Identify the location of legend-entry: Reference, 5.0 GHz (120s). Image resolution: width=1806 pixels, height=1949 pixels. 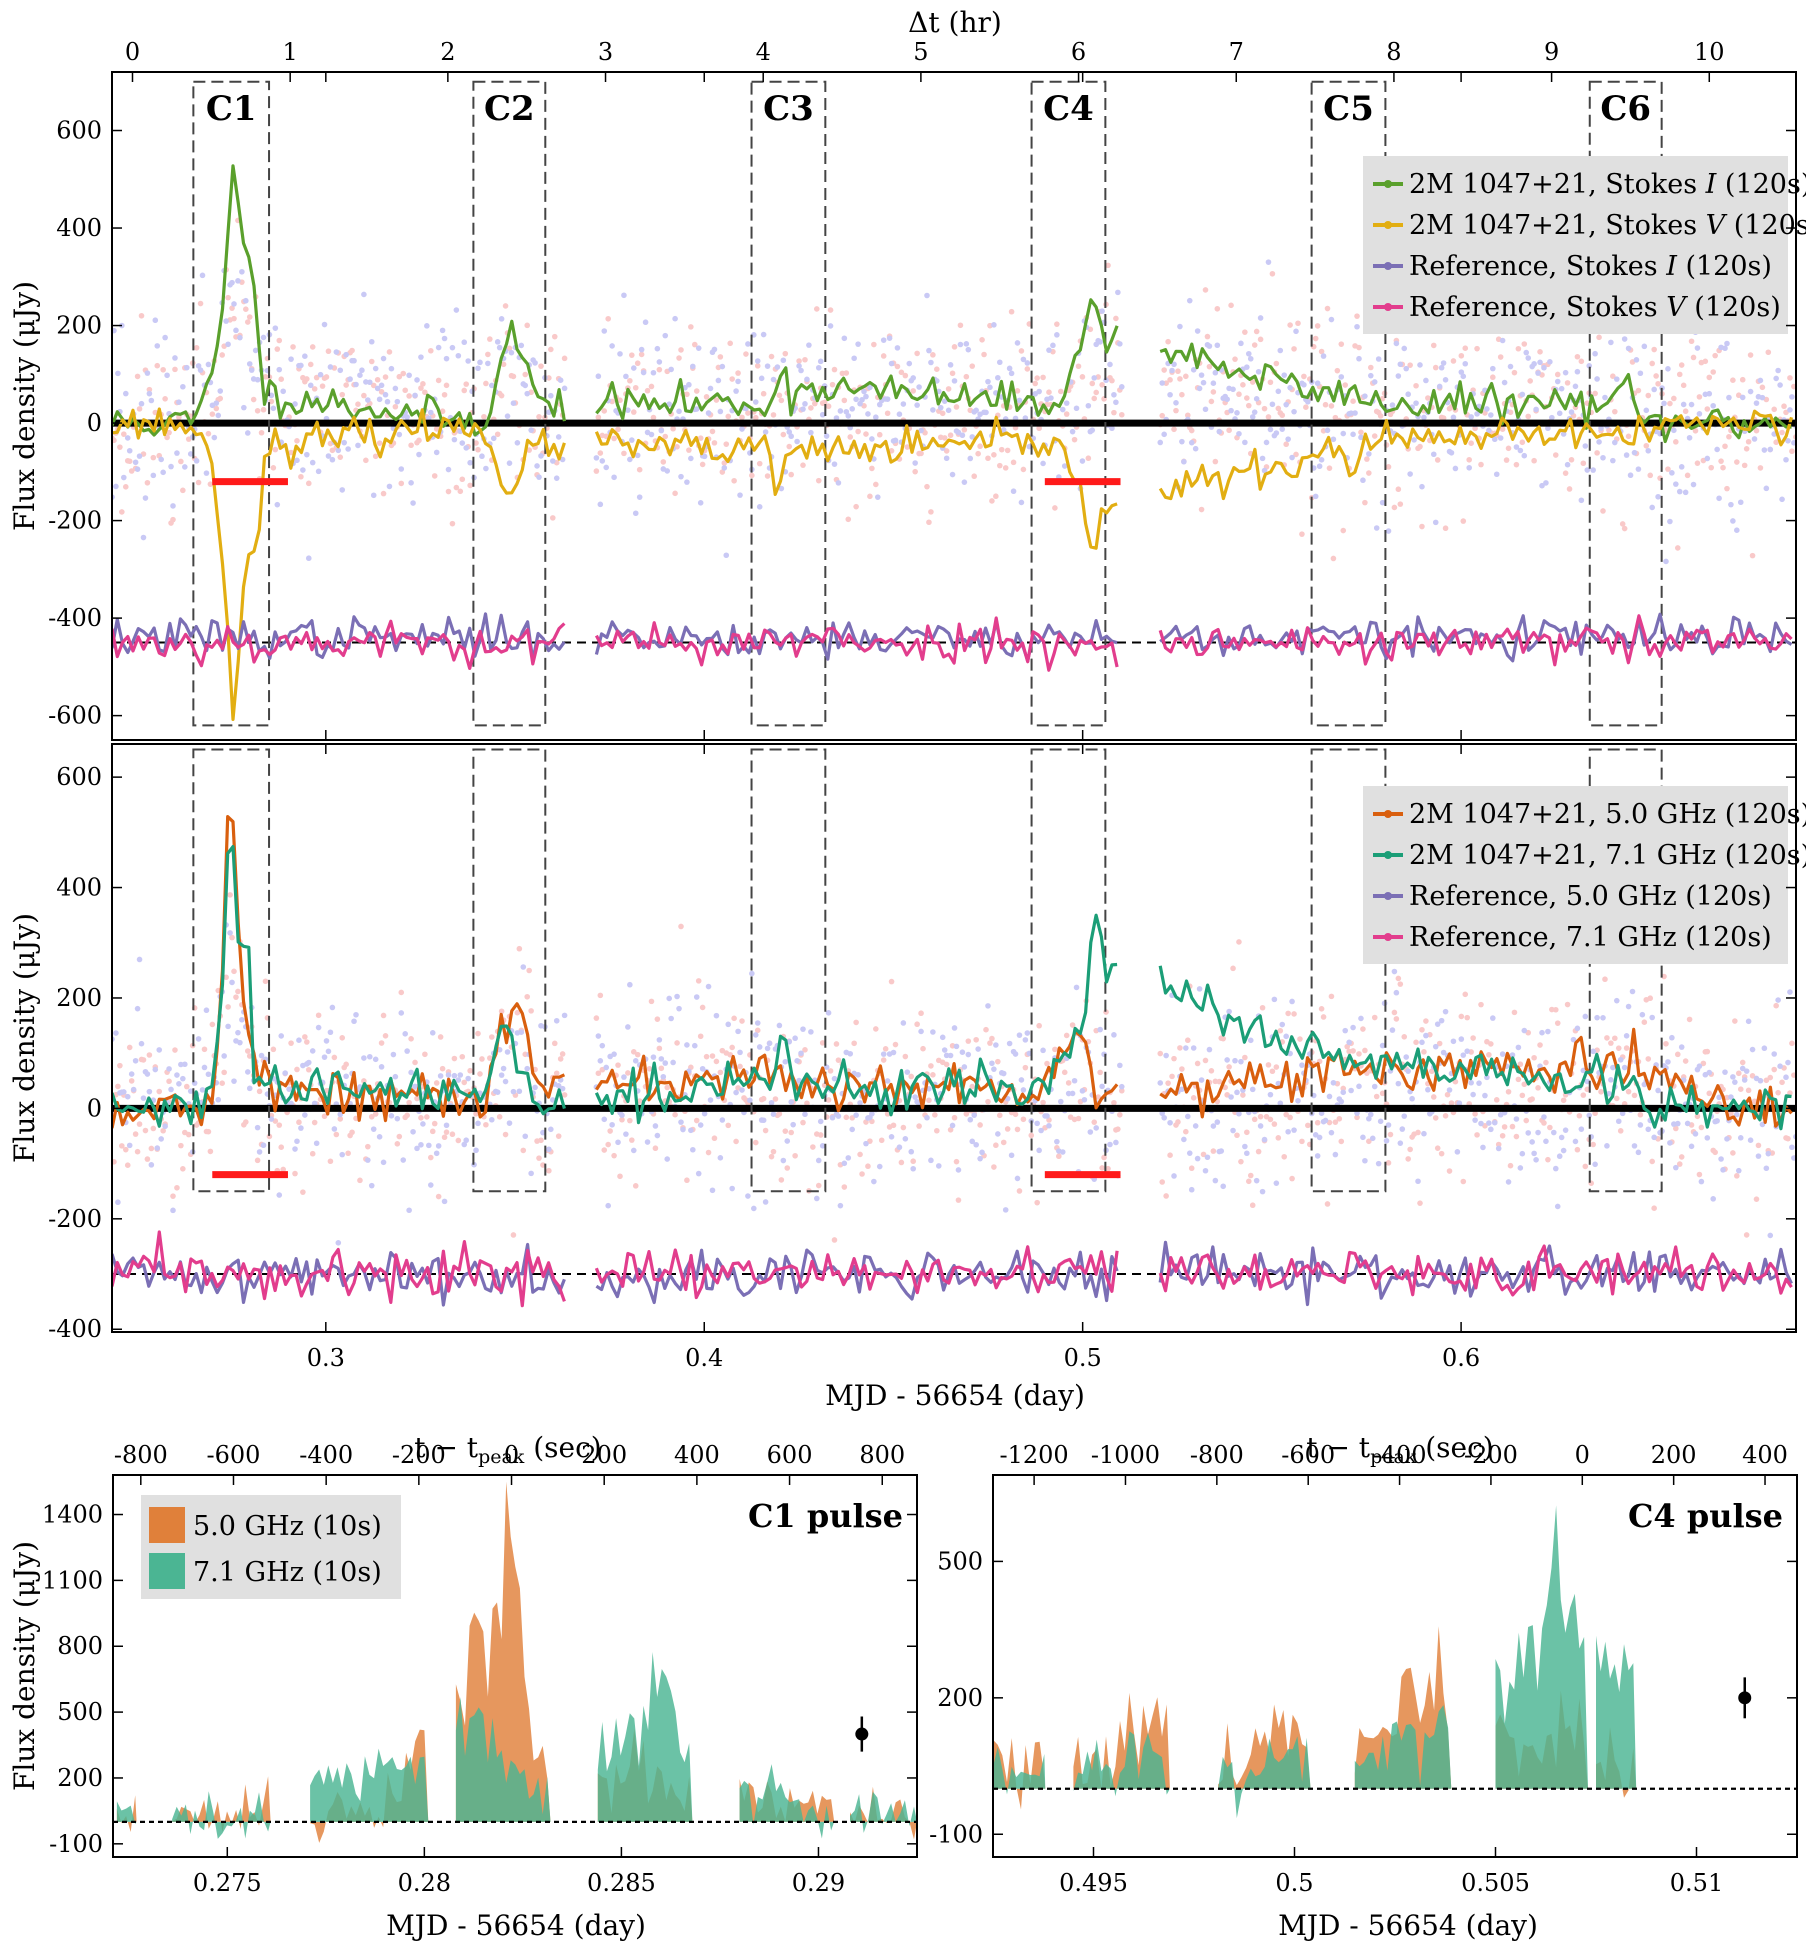
(1590, 896).